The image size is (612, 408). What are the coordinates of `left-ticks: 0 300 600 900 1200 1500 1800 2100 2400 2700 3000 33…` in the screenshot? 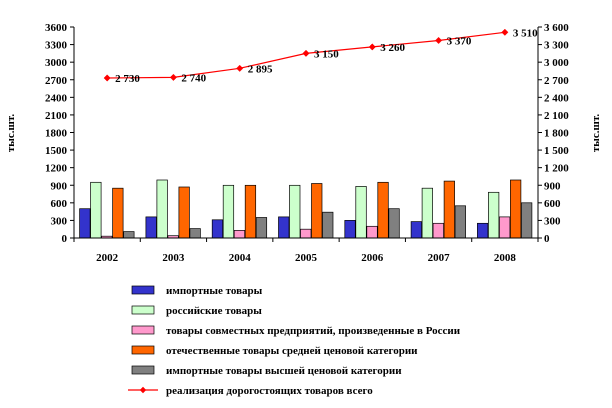 It's located at (59, 133).